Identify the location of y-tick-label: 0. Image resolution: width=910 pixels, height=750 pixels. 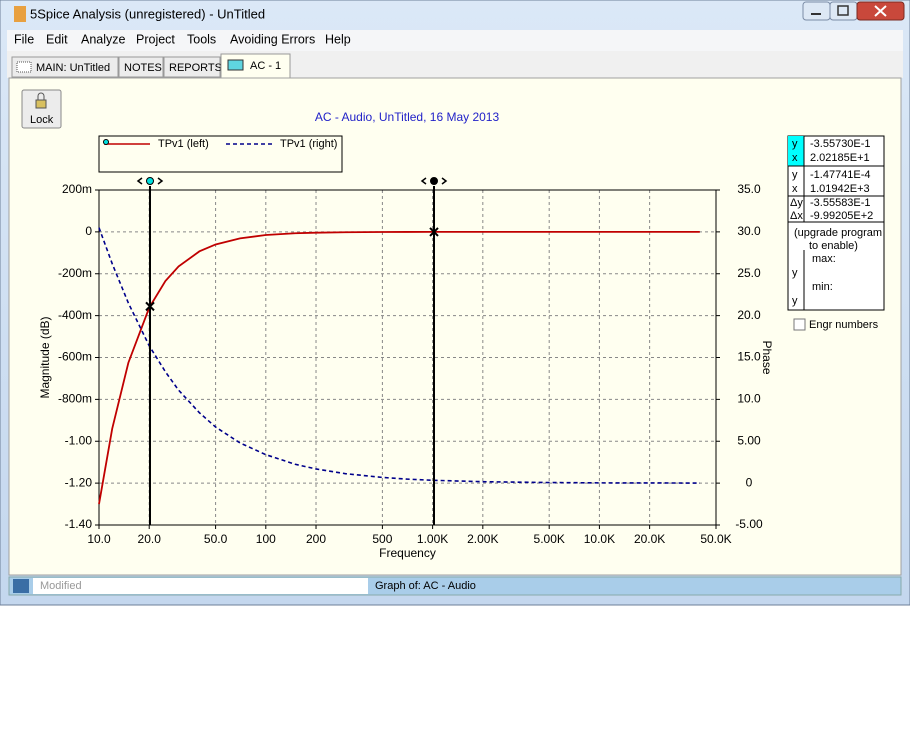
(88, 231).